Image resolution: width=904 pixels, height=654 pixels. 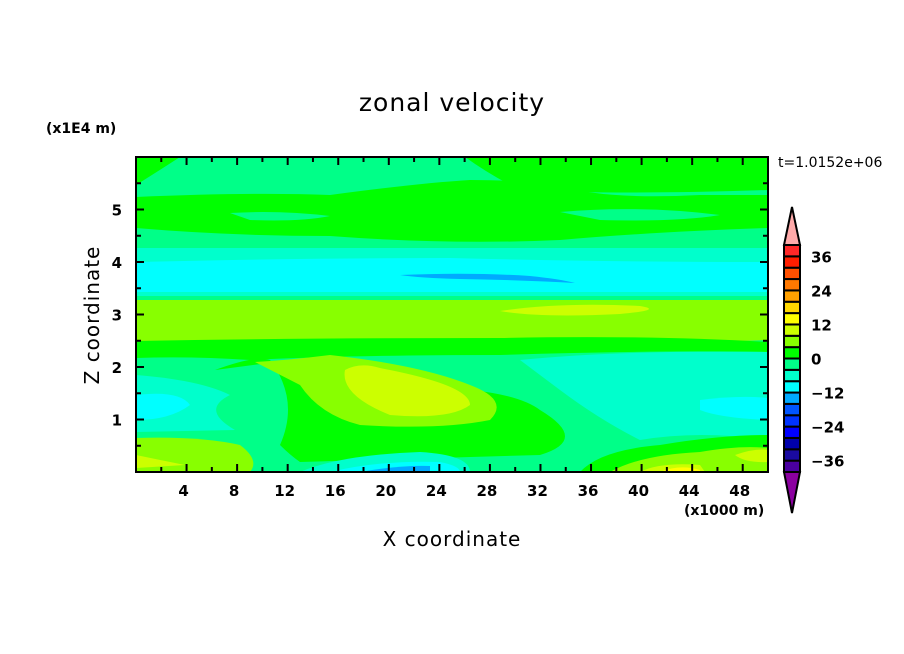 What do you see at coordinates (234, 491) in the screenshot?
I see `x-tick-label: 8` at bounding box center [234, 491].